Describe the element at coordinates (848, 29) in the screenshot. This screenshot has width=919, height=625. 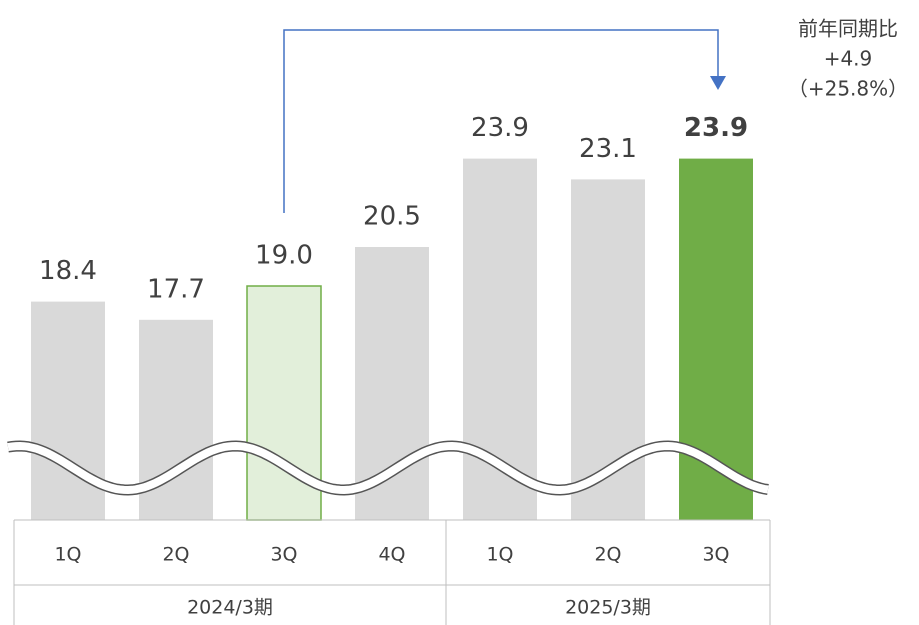
I see `annotation: 前年同期比` at that location.